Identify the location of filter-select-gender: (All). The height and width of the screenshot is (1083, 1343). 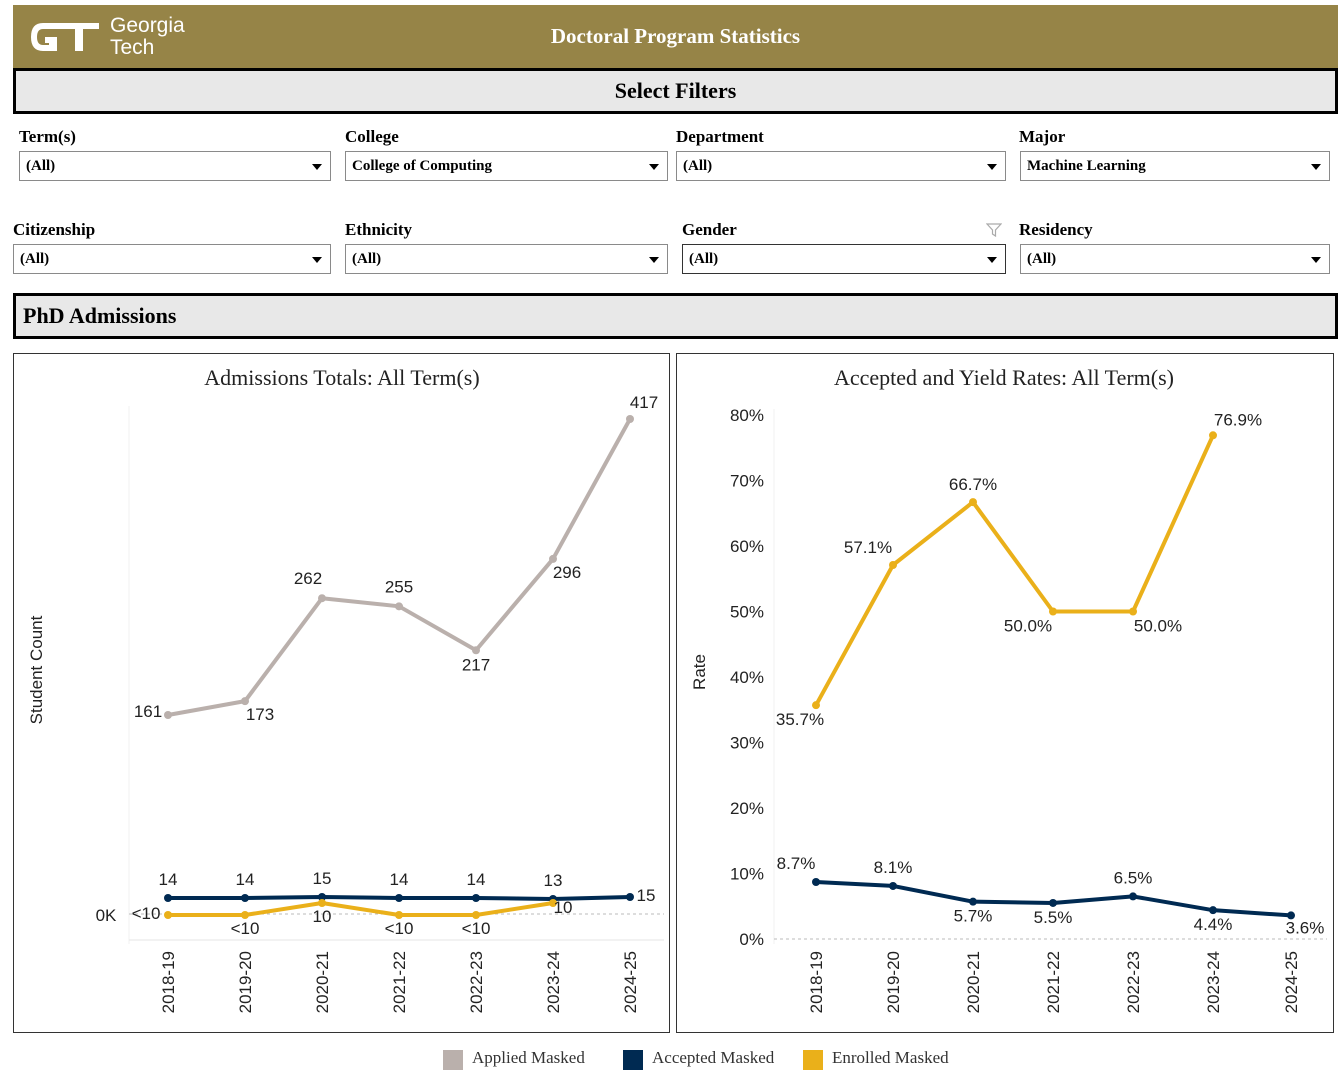
(844, 259).